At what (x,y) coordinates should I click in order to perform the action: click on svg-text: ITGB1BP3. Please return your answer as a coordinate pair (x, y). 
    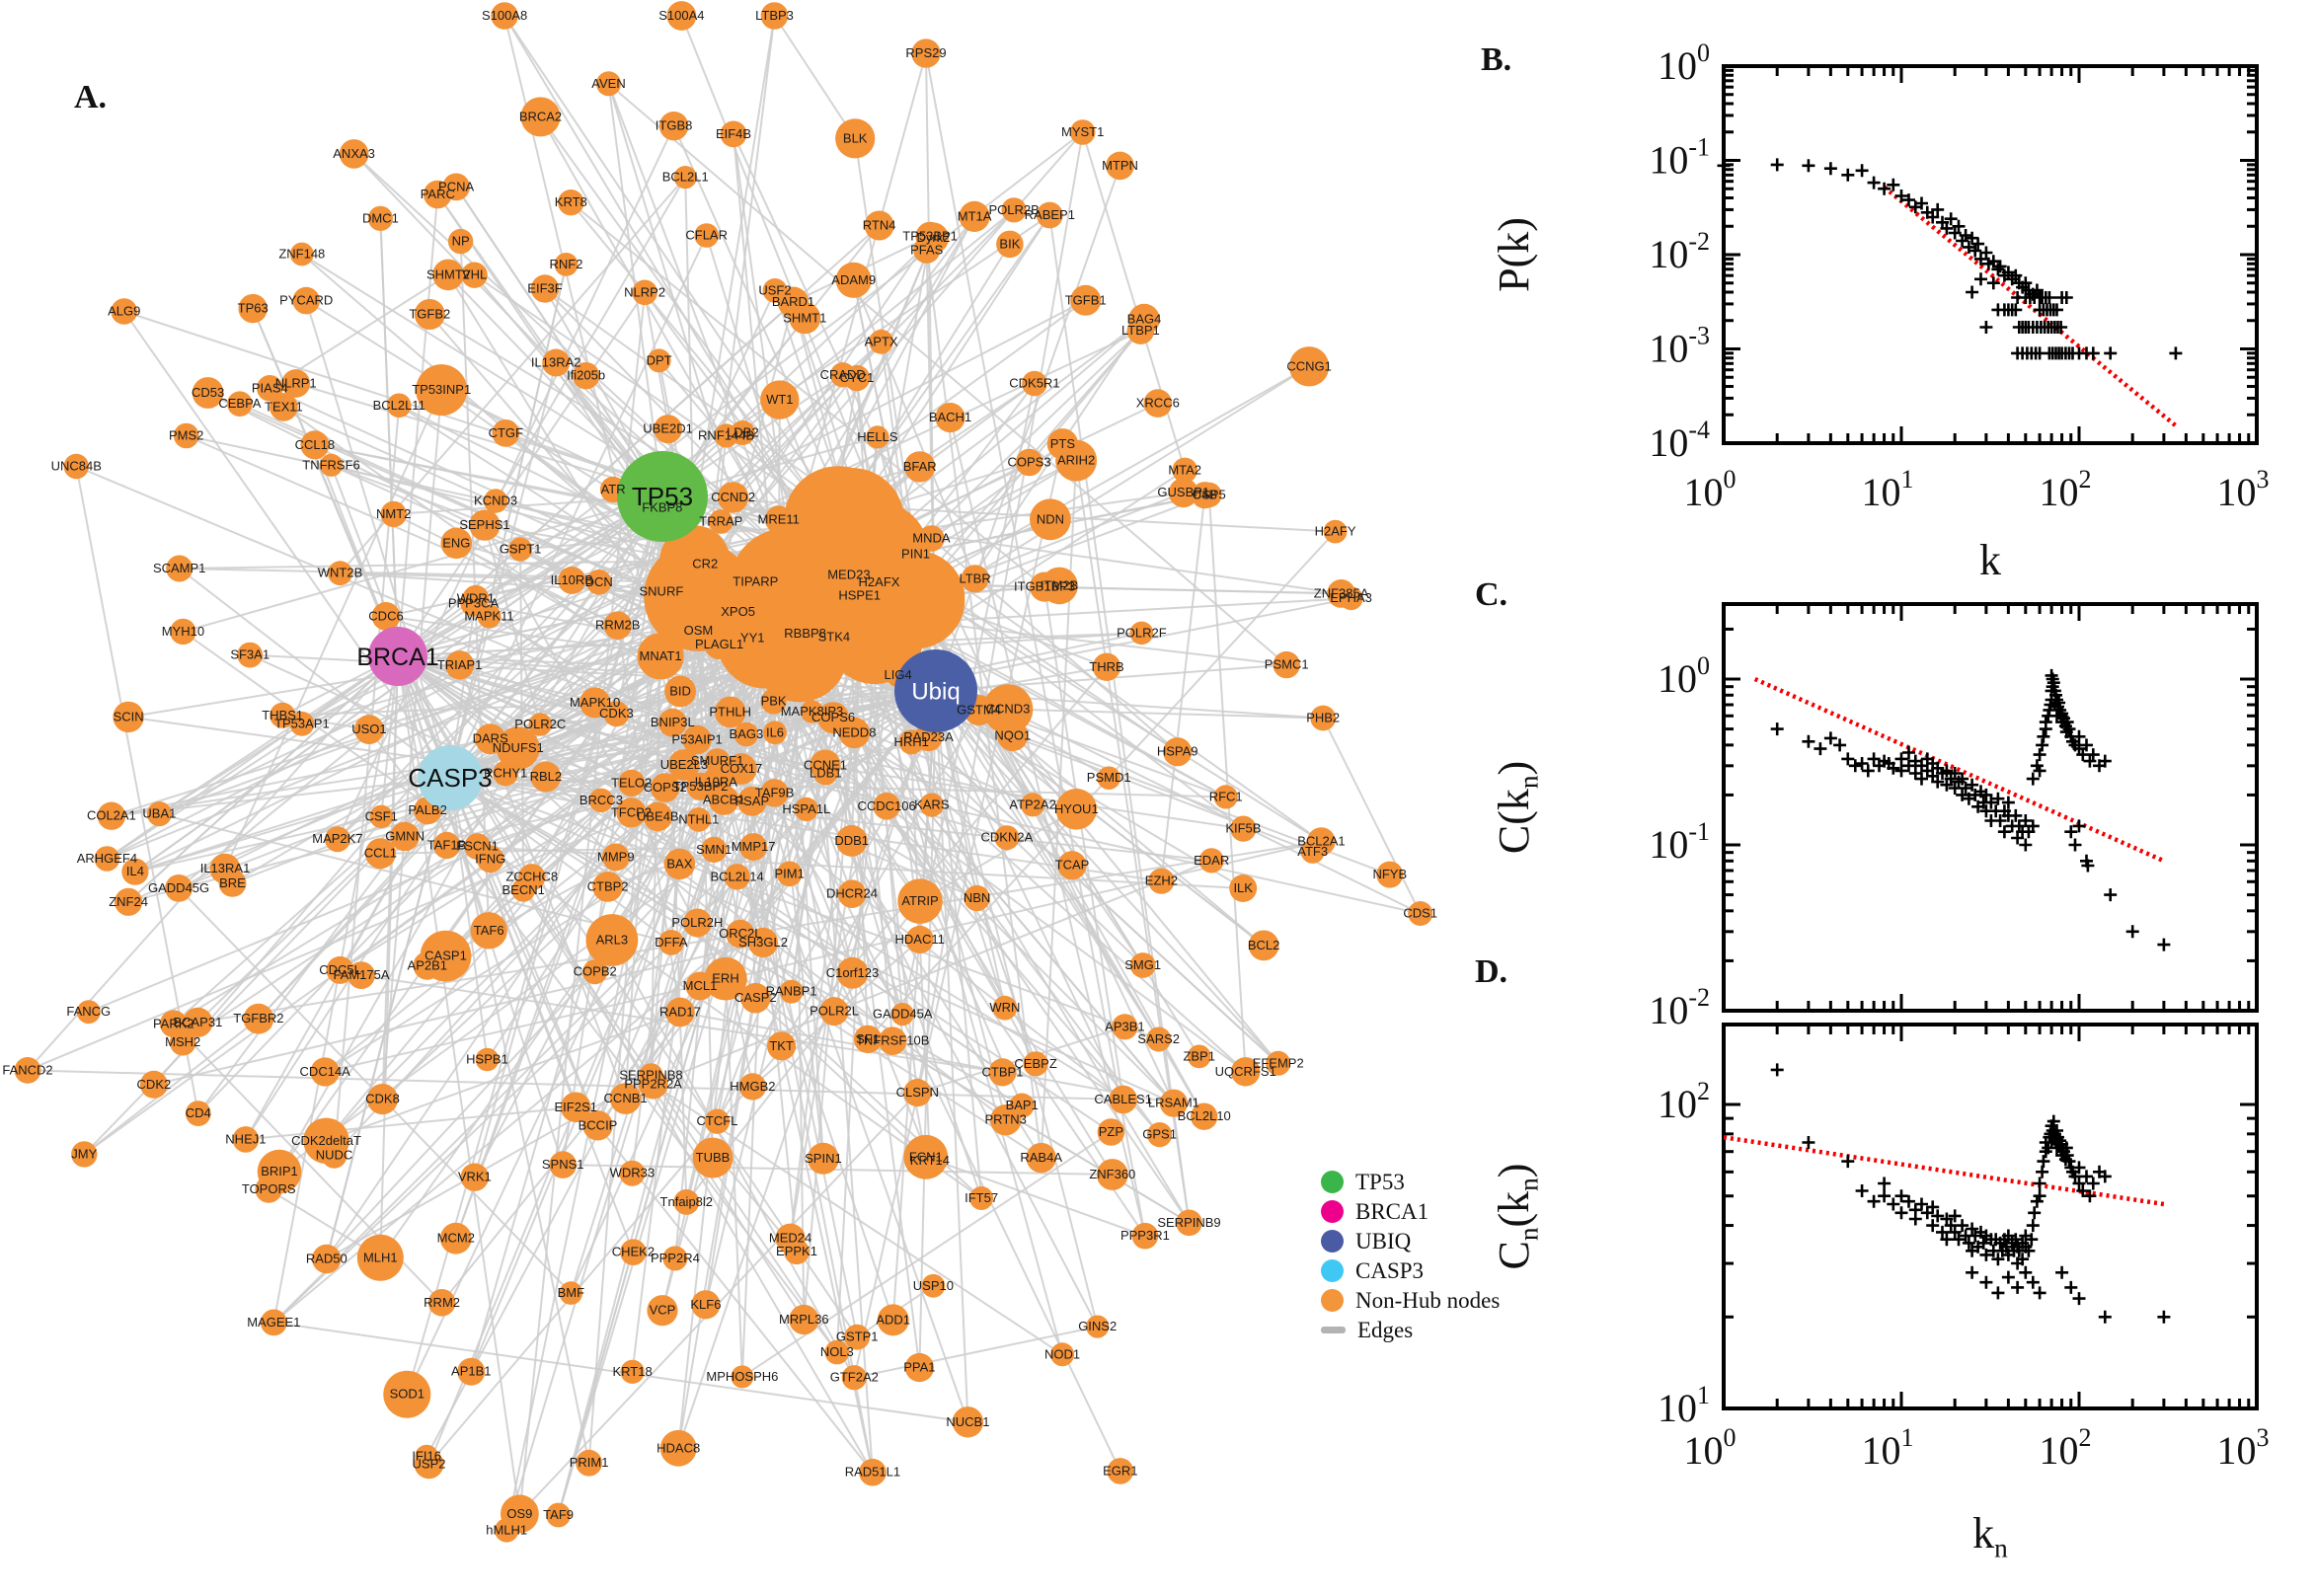
    Looking at the image, I should click on (1044, 586).